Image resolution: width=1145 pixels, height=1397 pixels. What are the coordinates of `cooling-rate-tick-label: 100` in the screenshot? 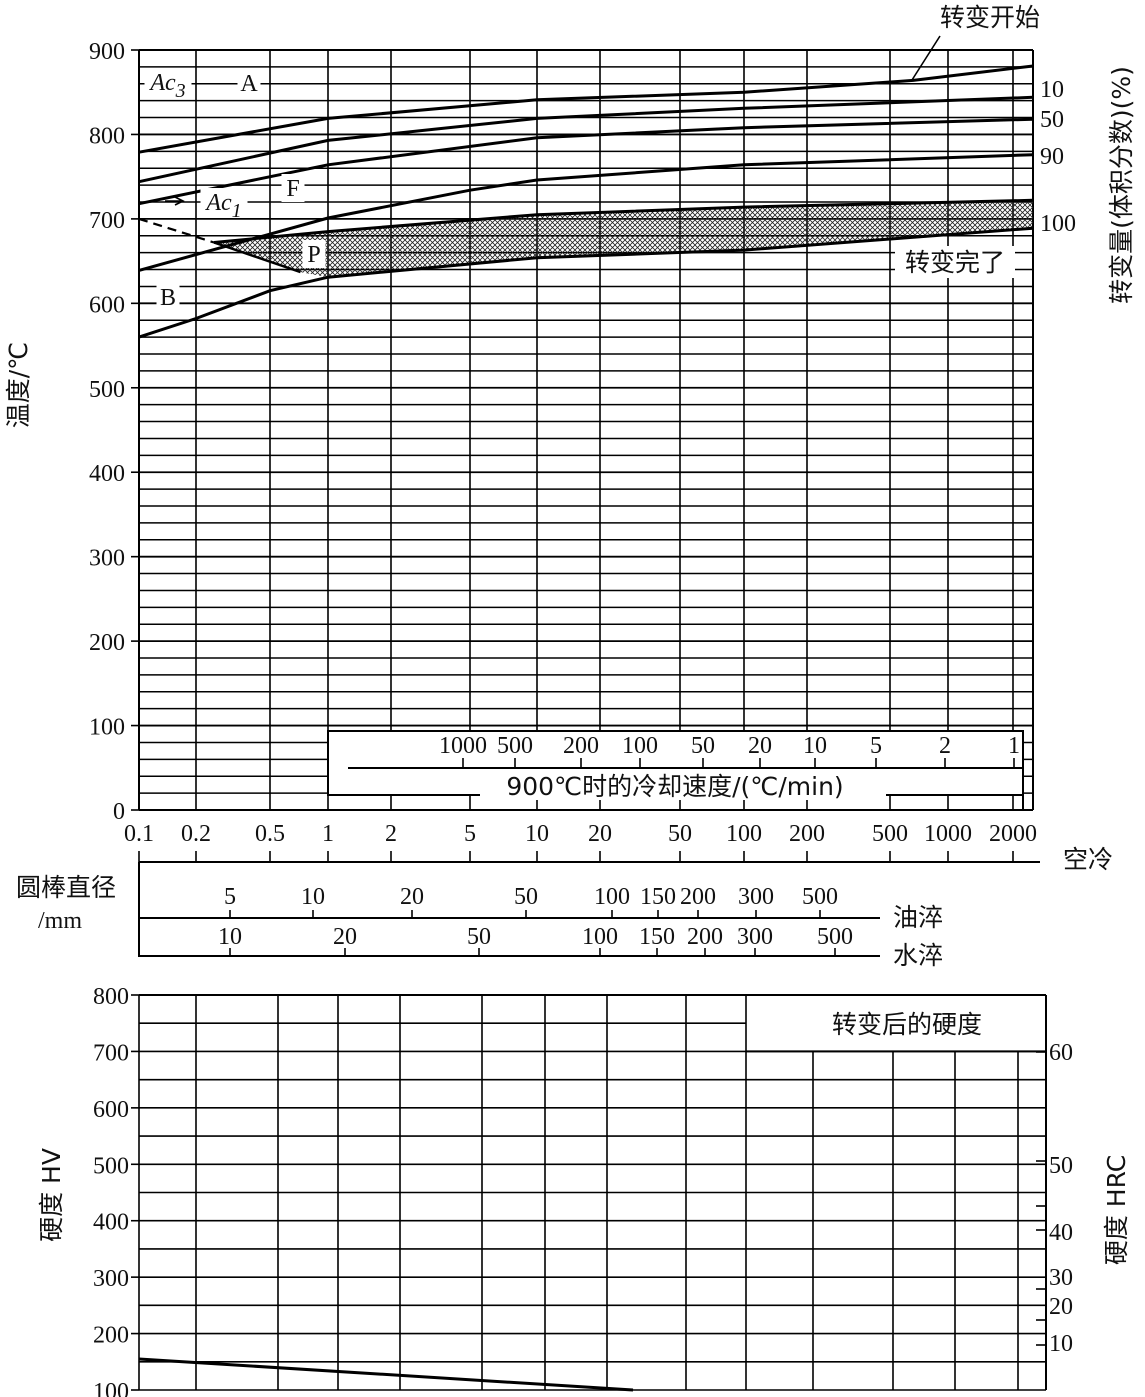 It's located at (640, 746).